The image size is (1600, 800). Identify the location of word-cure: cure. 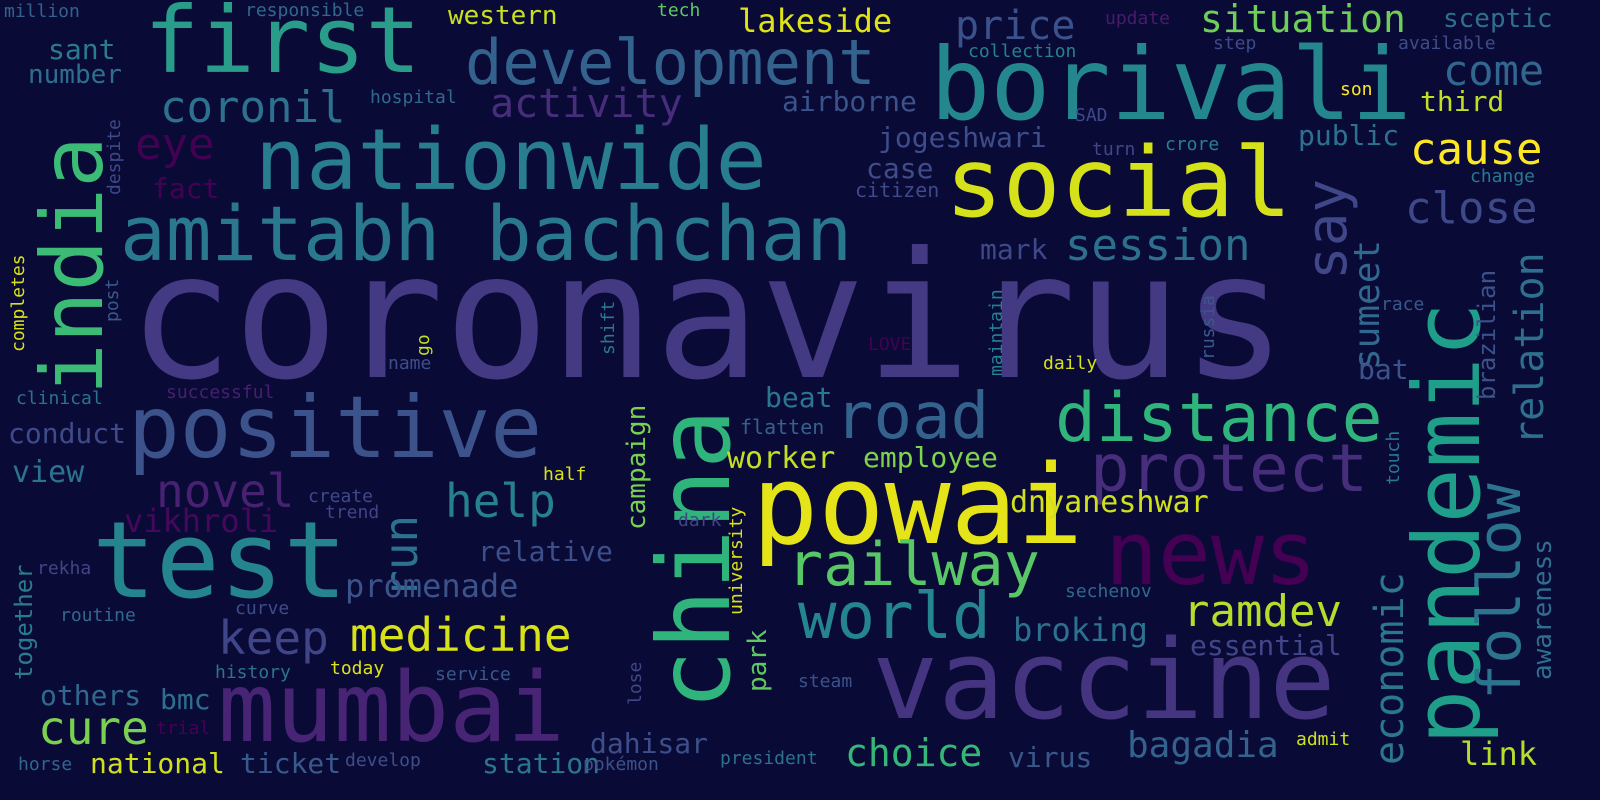
(93, 728).